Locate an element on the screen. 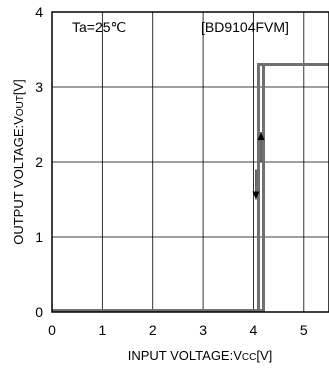 This screenshot has width=329, height=368. condition-annotation: Ta=25℃ is located at coordinates (99, 27).